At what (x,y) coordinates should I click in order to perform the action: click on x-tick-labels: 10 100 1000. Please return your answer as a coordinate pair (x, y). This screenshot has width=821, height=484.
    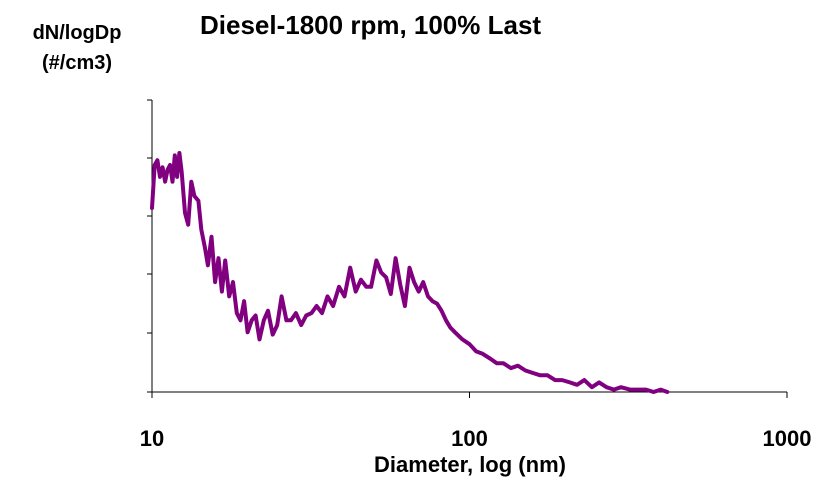
    Looking at the image, I should click on (476, 438).